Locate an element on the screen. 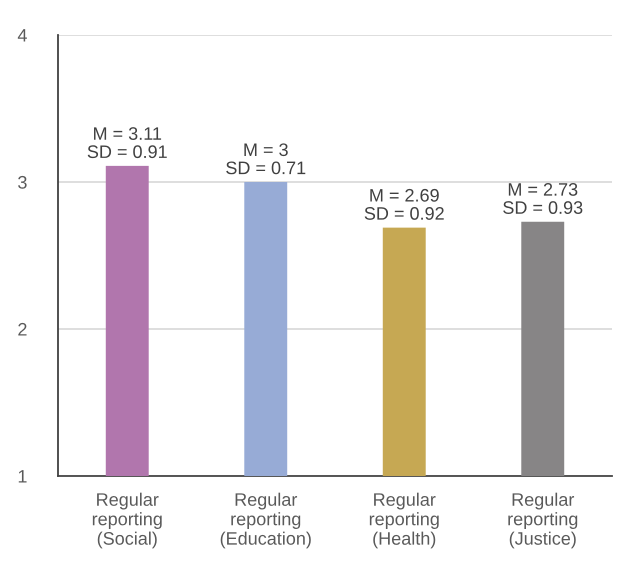 The width and height of the screenshot is (635, 578). data-label: M = 2.69 SD = 0.92 is located at coordinates (404, 204).